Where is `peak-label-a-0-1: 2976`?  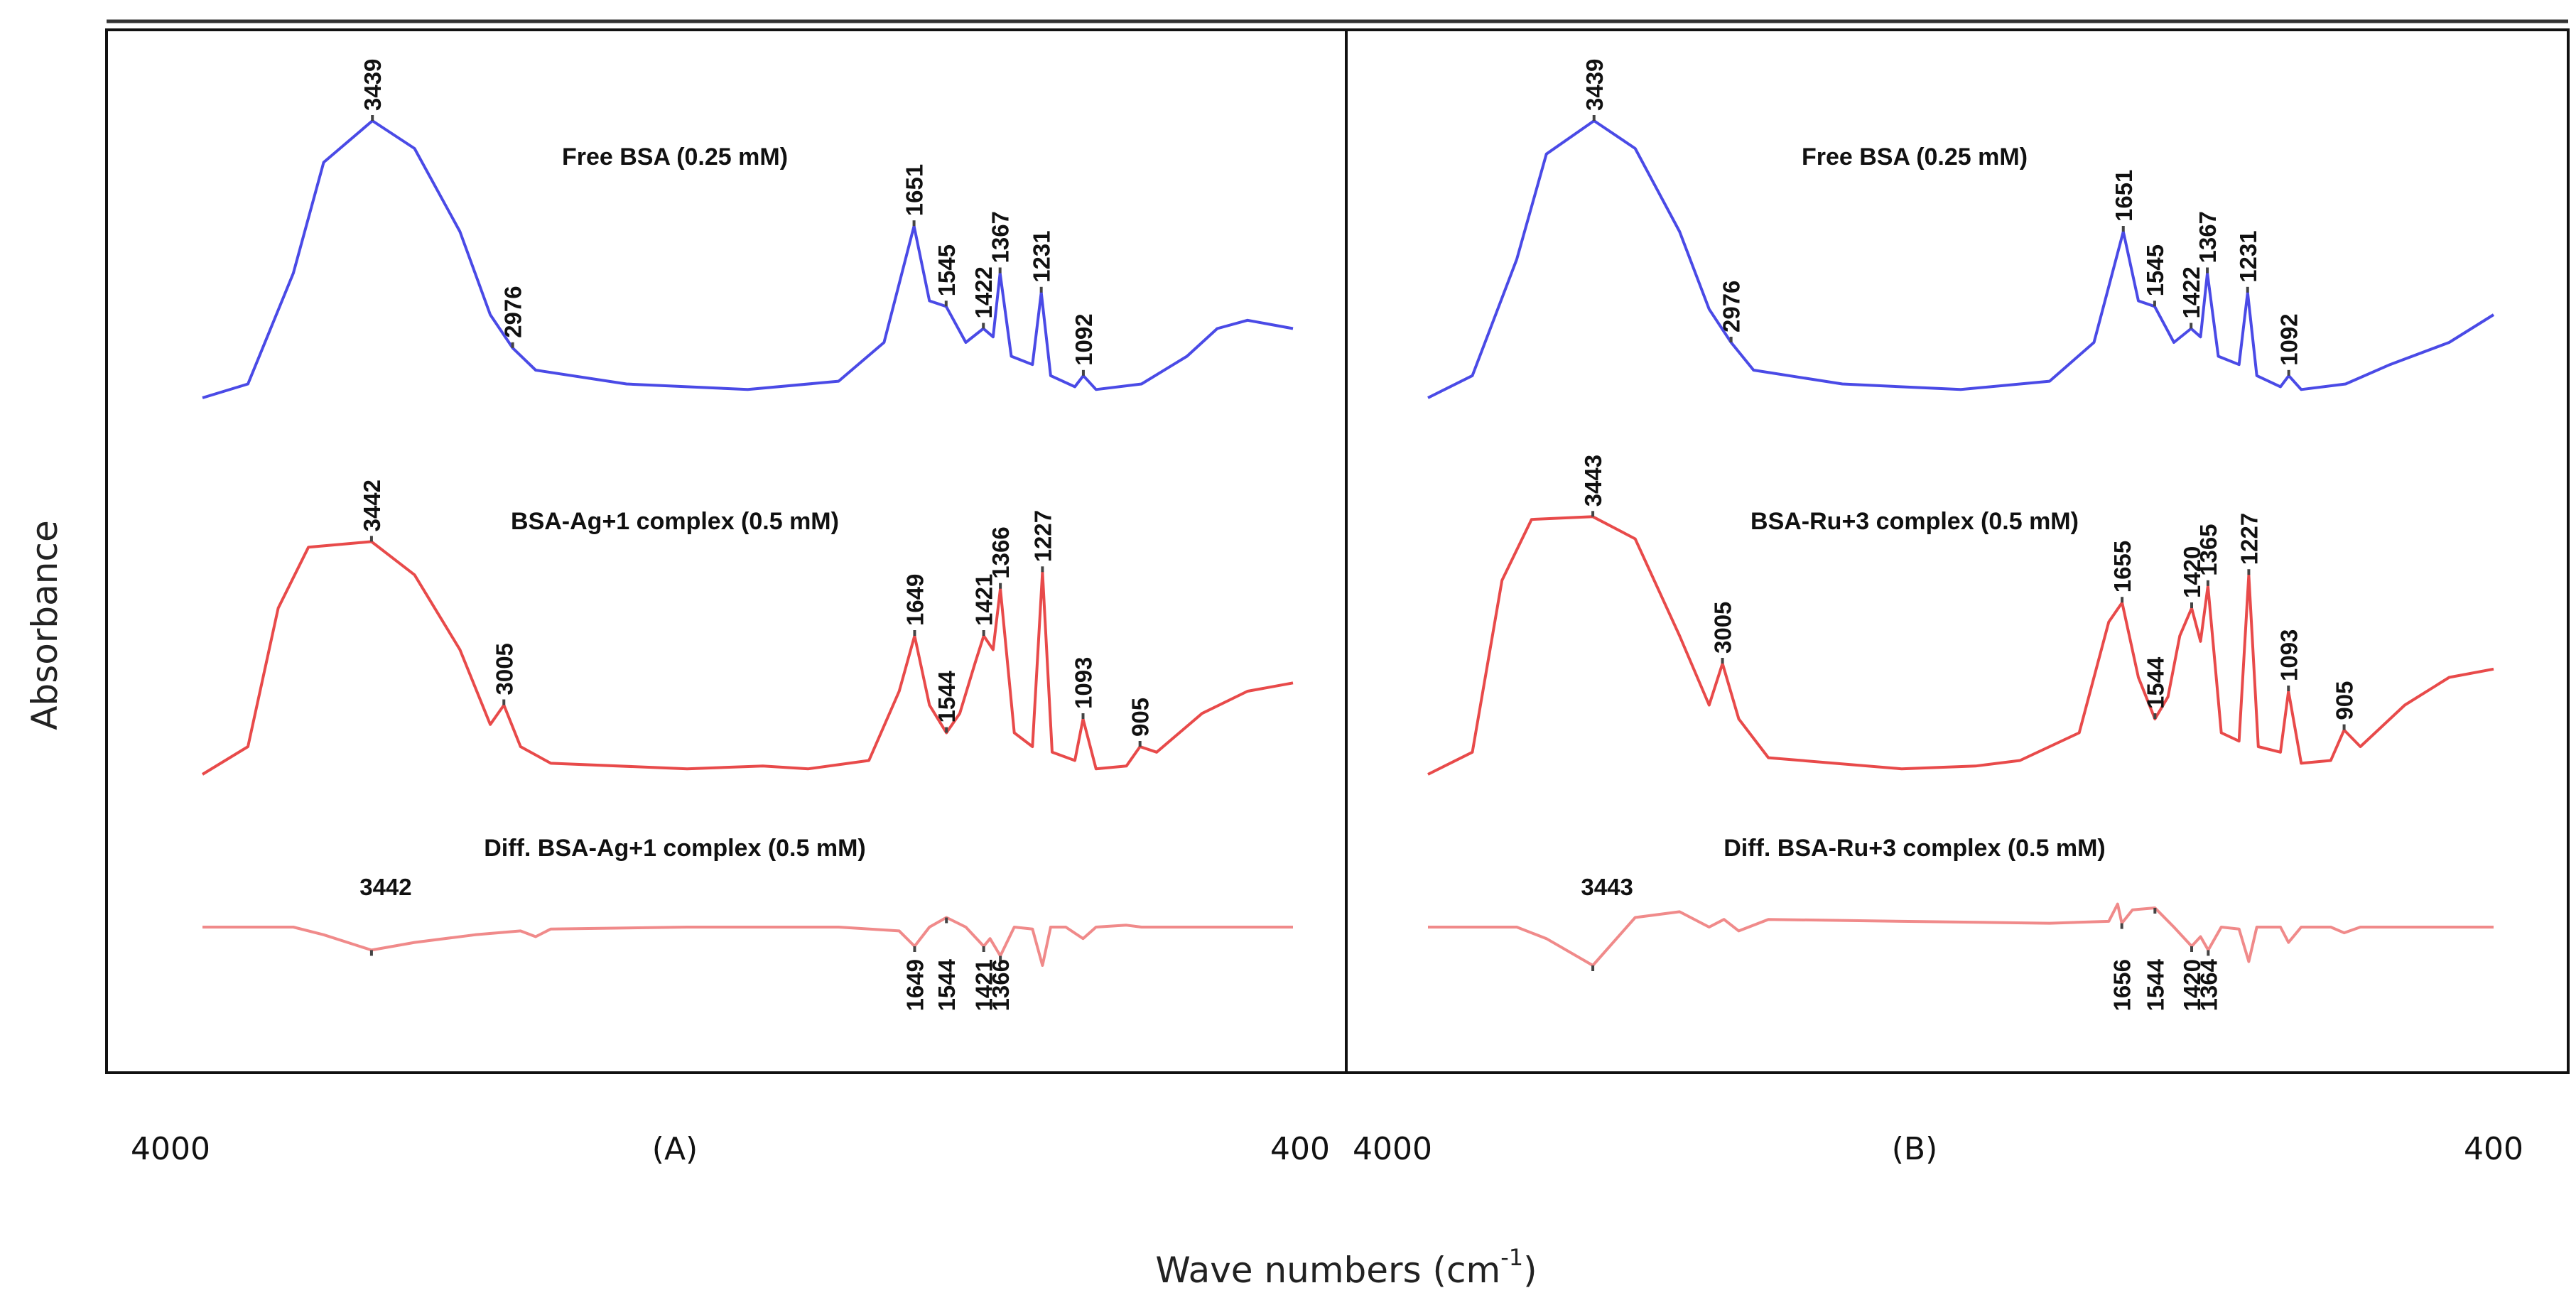 peak-label-a-0-1: 2976 is located at coordinates (513, 312).